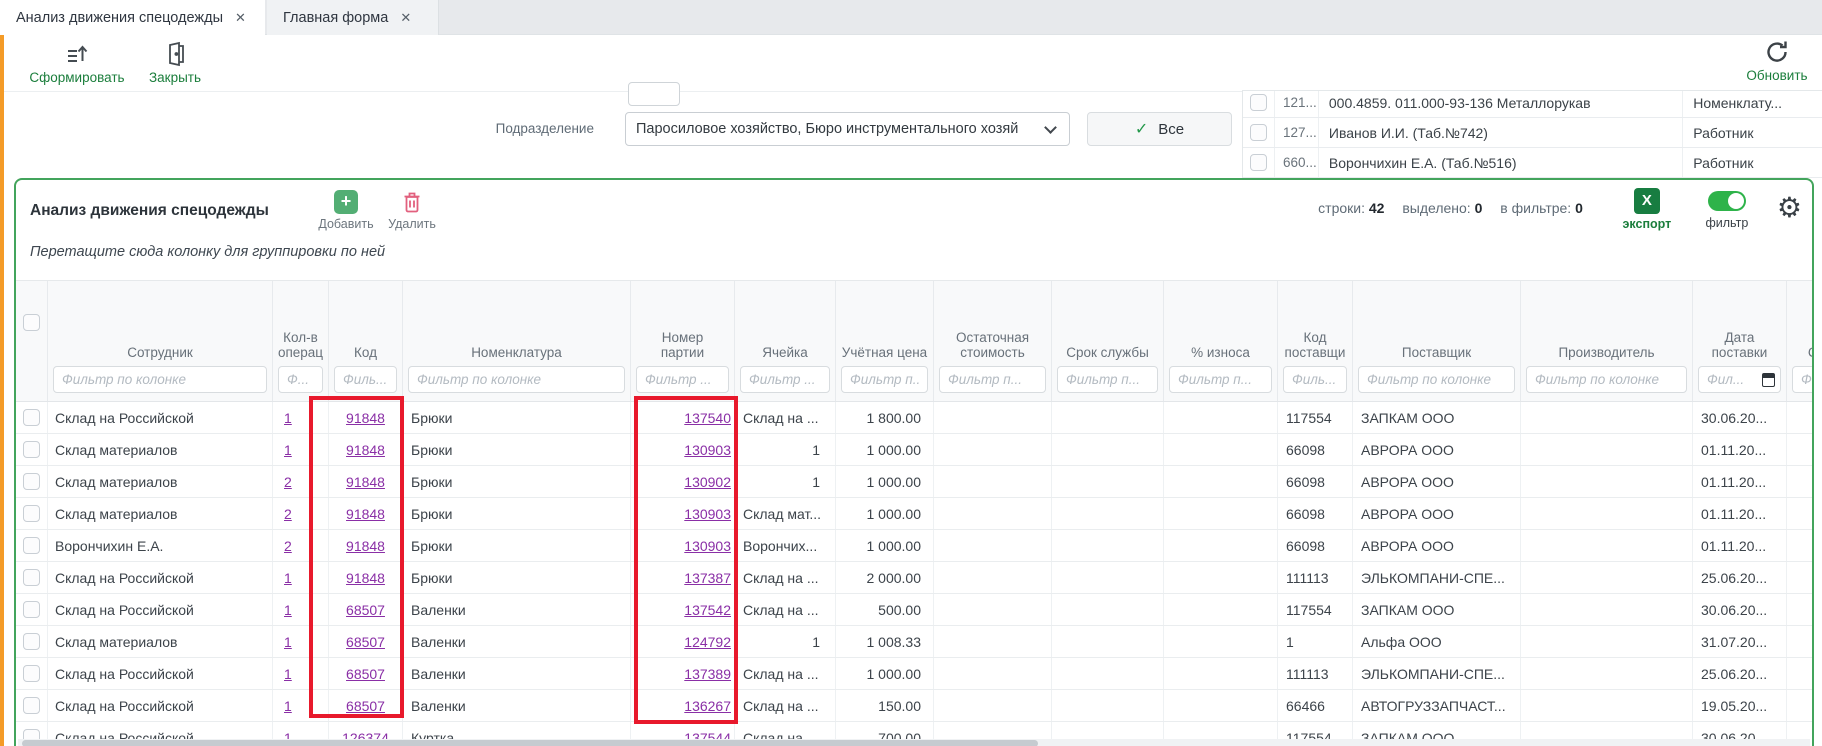 The width and height of the screenshot is (1822, 746). I want to click on col-header-supplier: Поставщик, so click(1437, 322).